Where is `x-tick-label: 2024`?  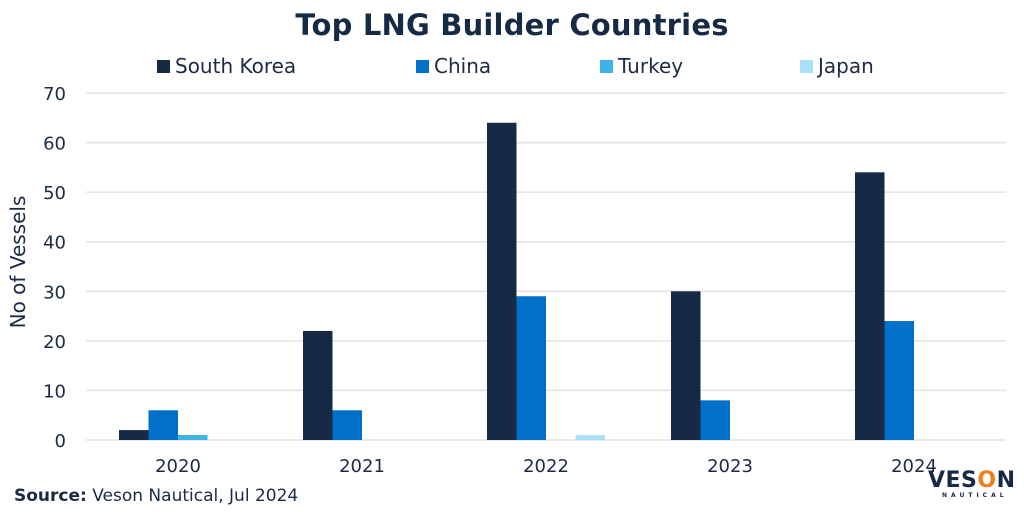
x-tick-label: 2024 is located at coordinates (914, 466).